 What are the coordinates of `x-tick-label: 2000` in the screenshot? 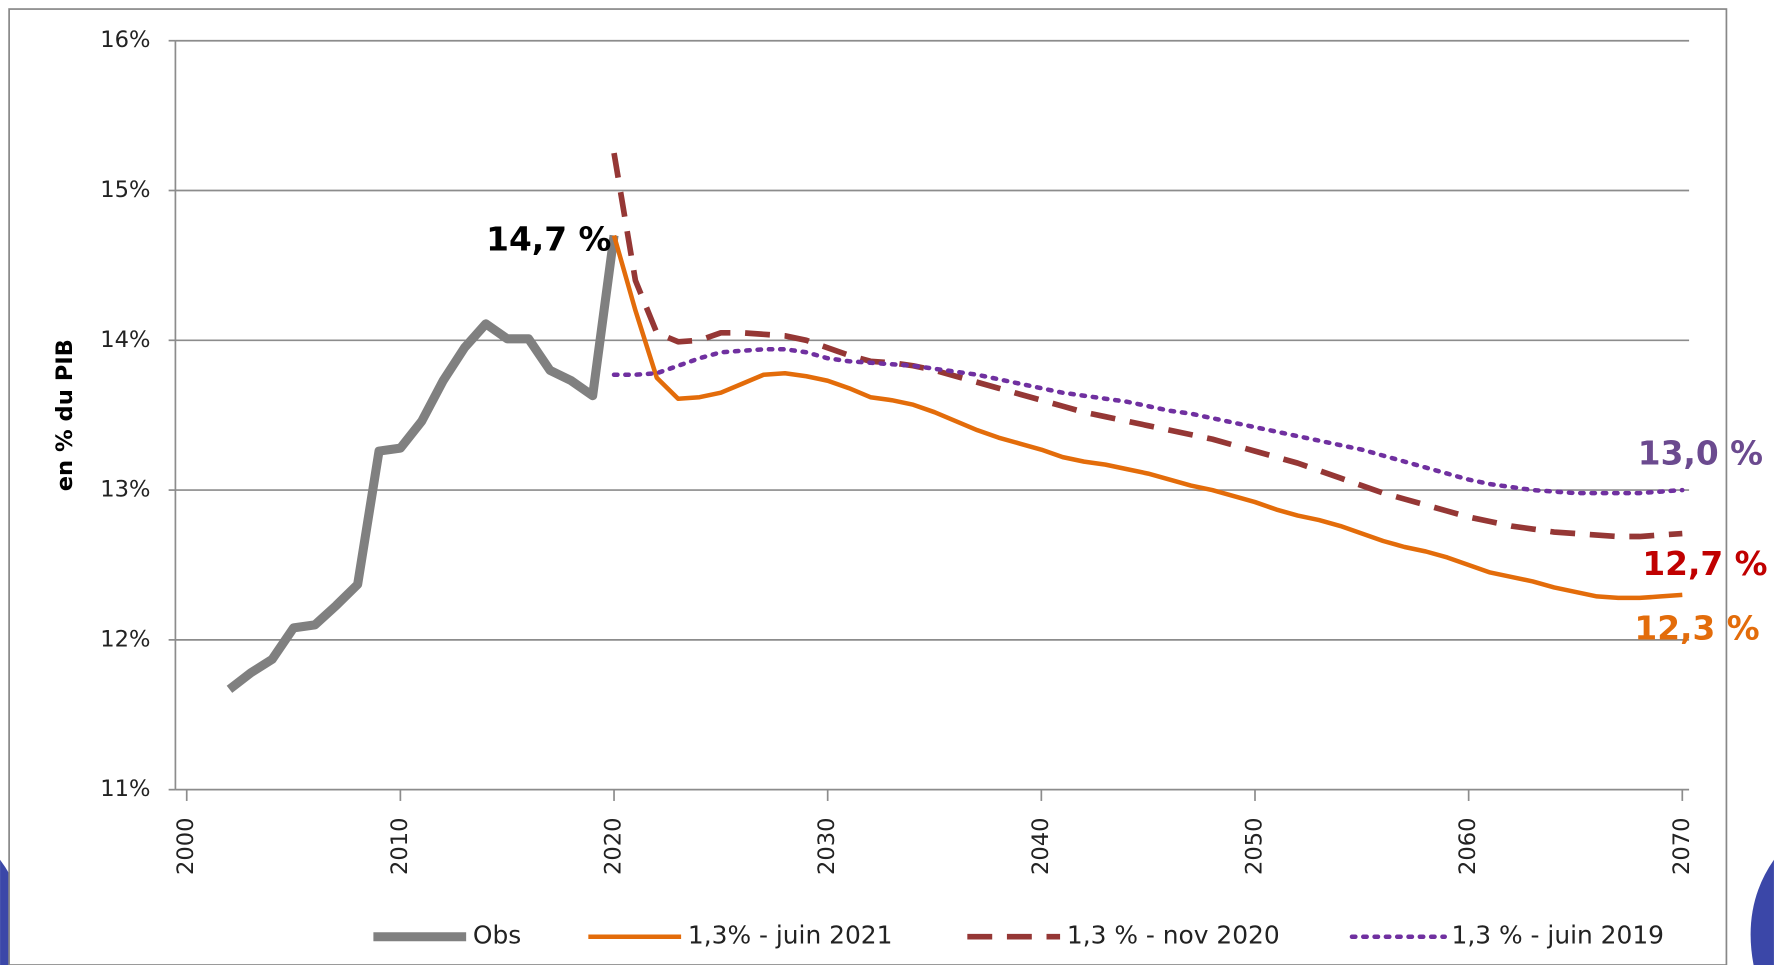 It's located at (186, 846).